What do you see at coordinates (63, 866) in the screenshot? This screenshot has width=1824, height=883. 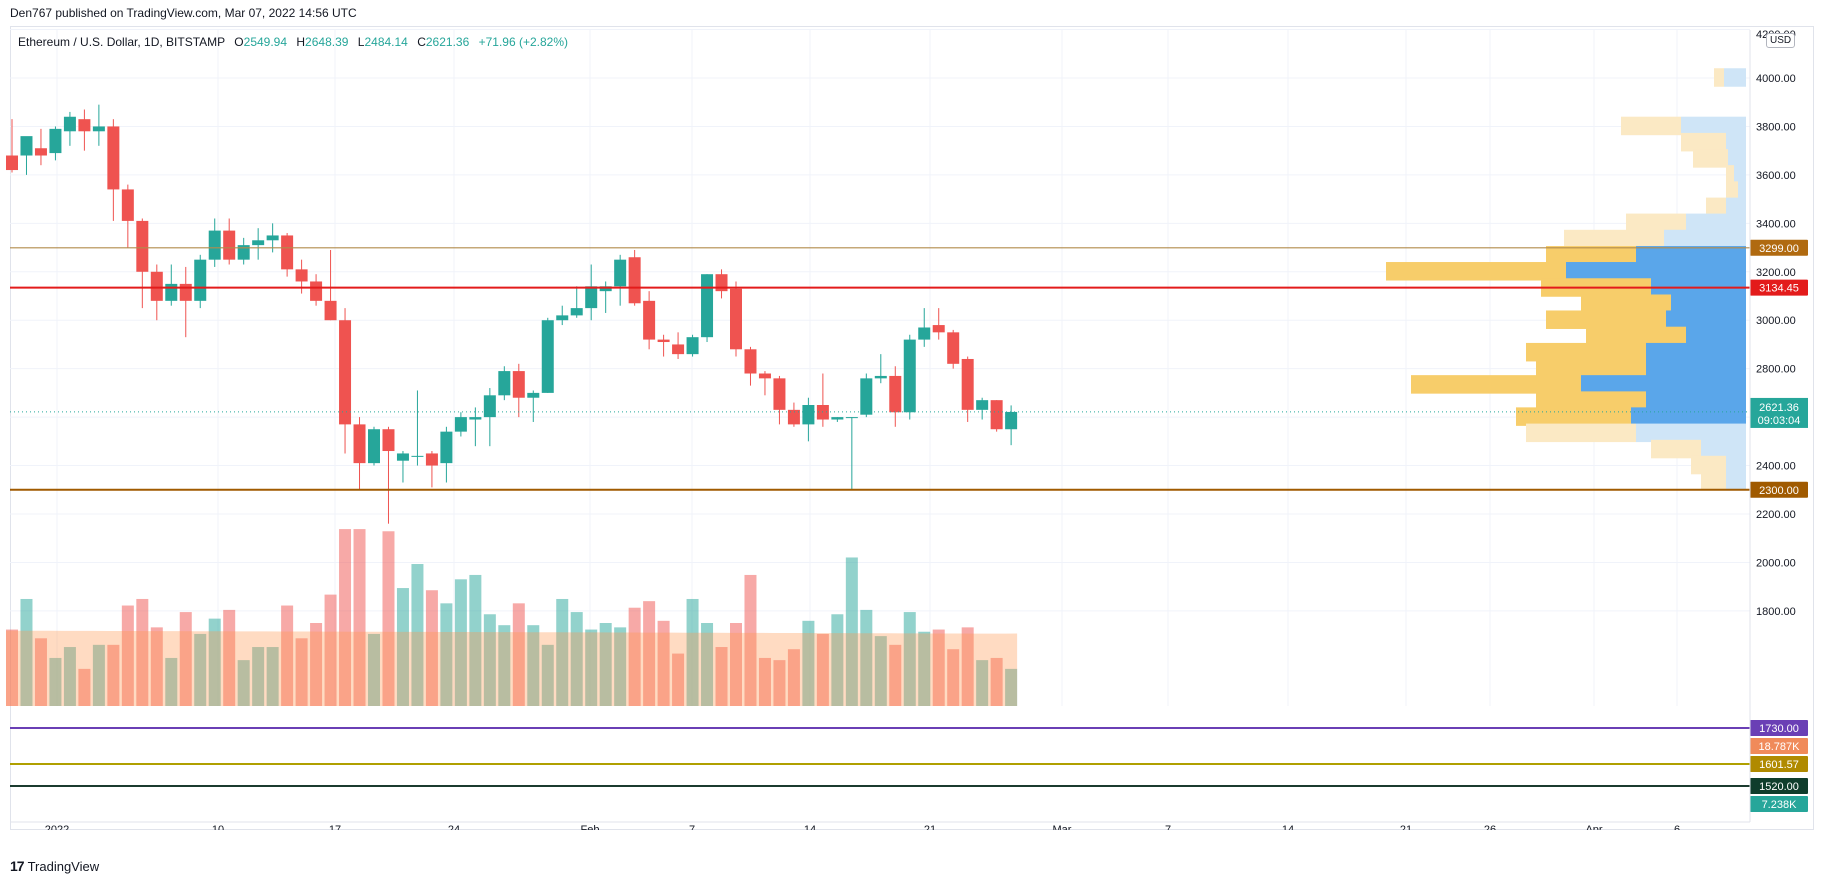 I see `brand-name: TradingView` at bounding box center [63, 866].